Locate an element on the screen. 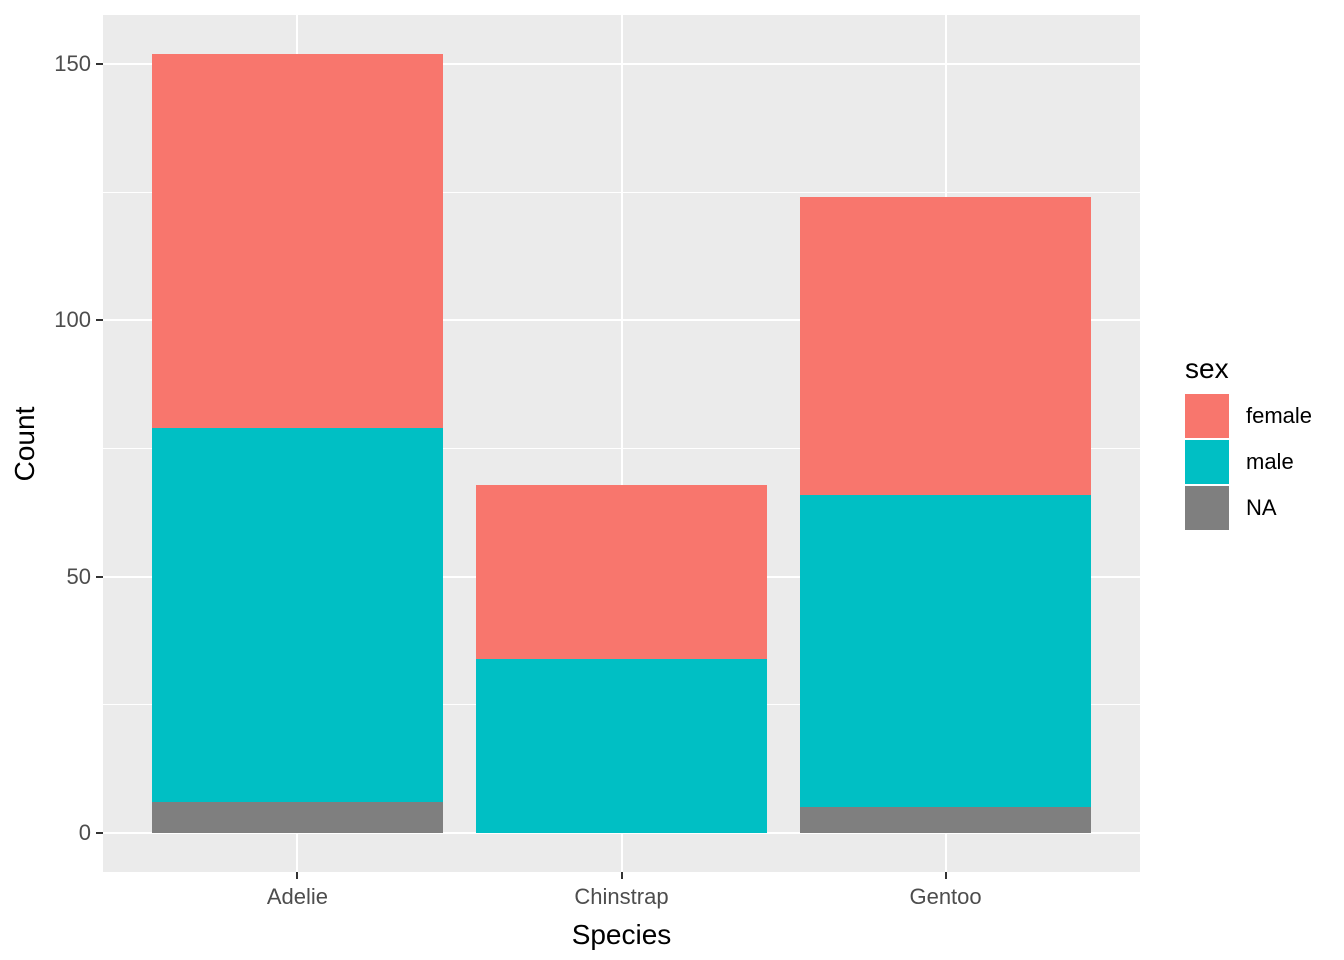 The width and height of the screenshot is (1344, 960). legend-entry-female: female is located at coordinates (1248, 416).